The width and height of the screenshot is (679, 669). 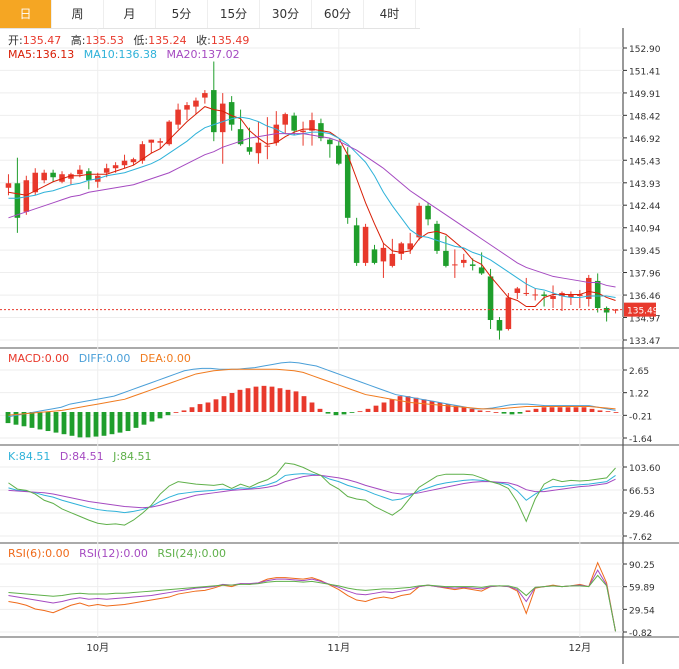 I want to click on period-tabs: 日 周 月 5分 15分 30分 60分 4时, so click(x=210, y=14).